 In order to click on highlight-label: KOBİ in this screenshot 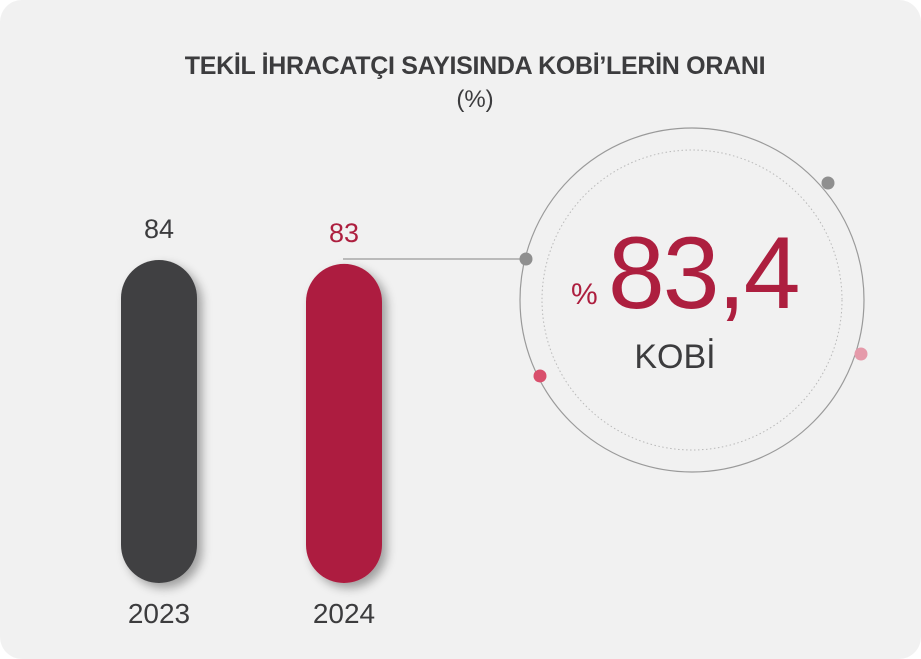, I will do `click(675, 357)`.